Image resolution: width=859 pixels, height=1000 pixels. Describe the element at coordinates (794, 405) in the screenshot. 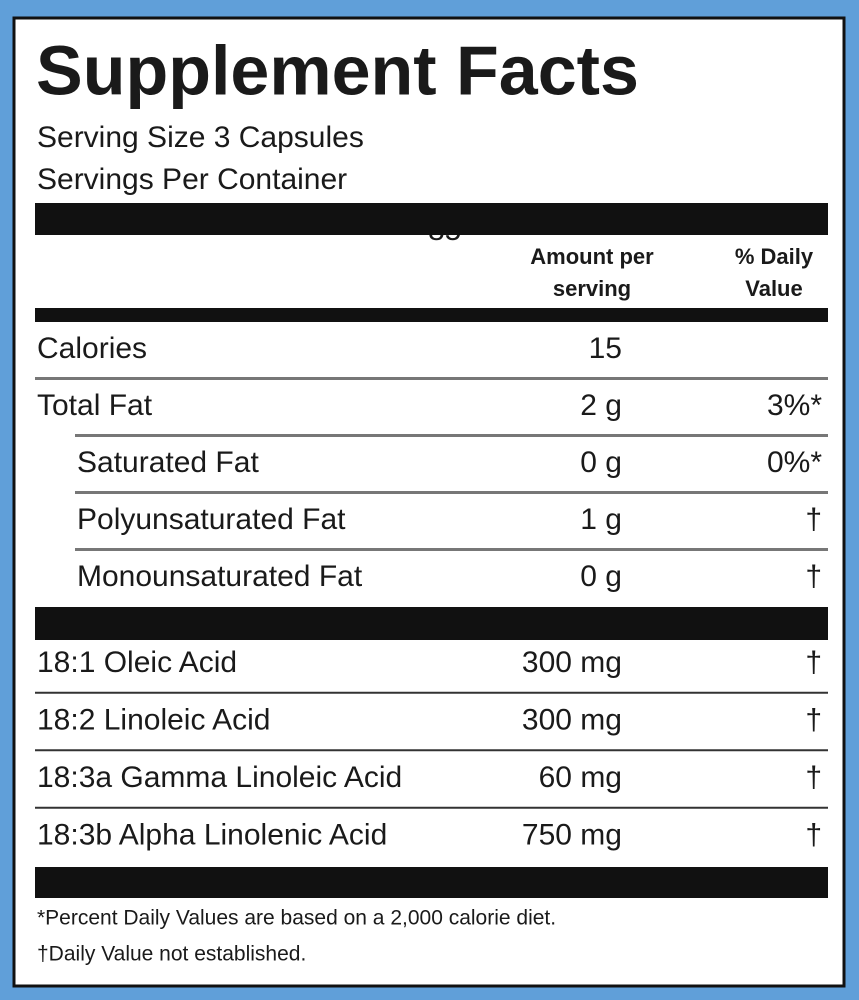

I see `daily-value: 3%*` at that location.